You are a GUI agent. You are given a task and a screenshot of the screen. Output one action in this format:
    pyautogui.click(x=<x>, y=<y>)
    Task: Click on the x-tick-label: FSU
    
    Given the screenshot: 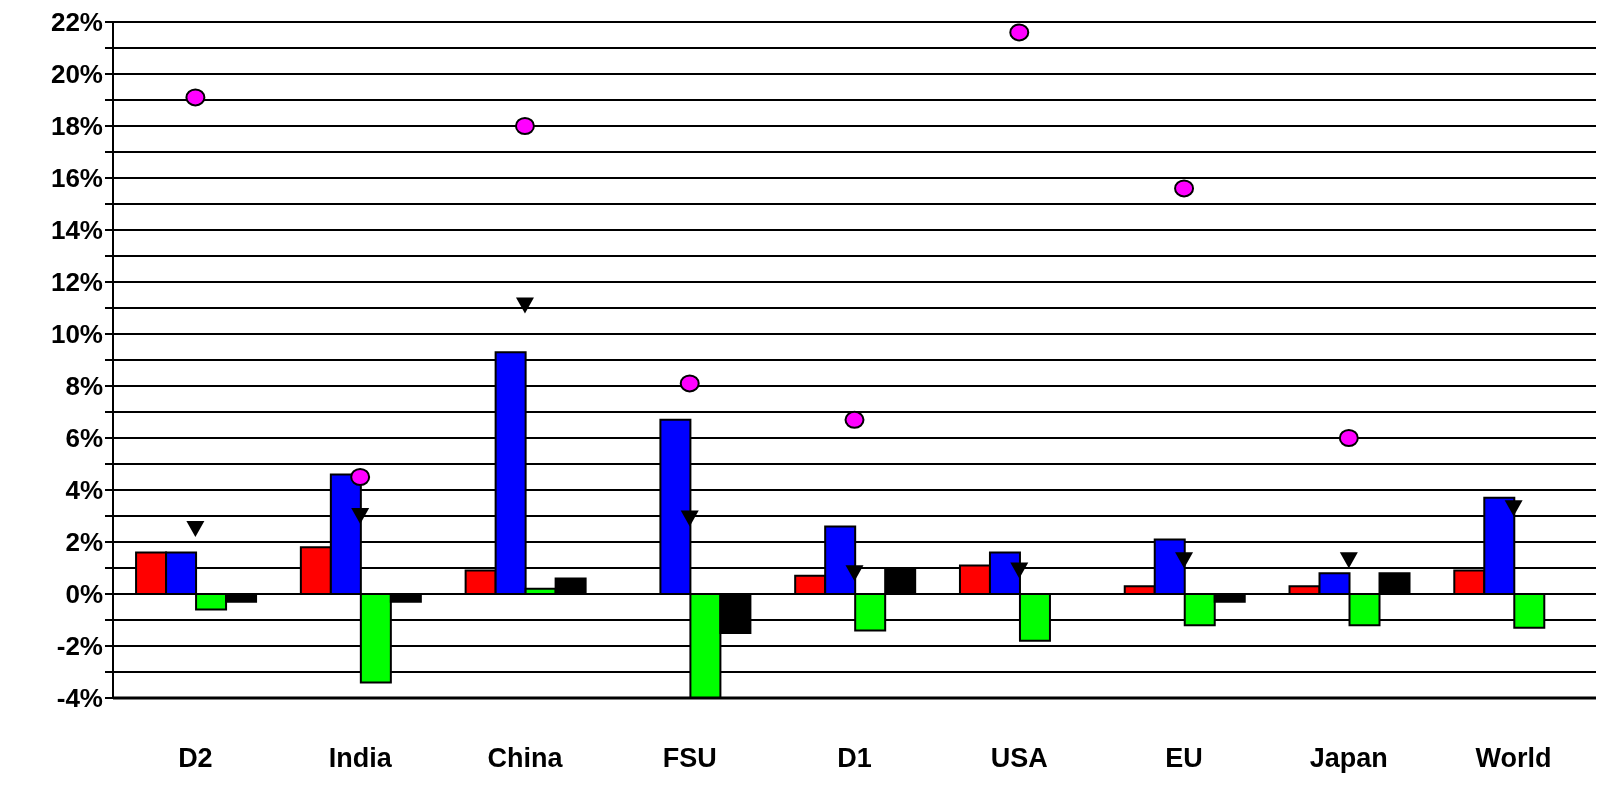 What is the action you would take?
    pyautogui.click(x=689, y=758)
    